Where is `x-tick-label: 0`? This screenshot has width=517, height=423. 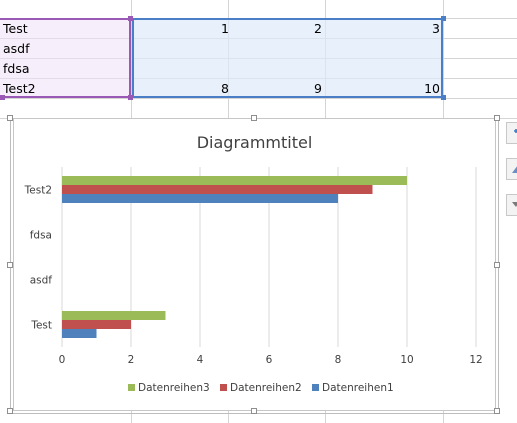
x-tick-label: 0 is located at coordinates (62, 360).